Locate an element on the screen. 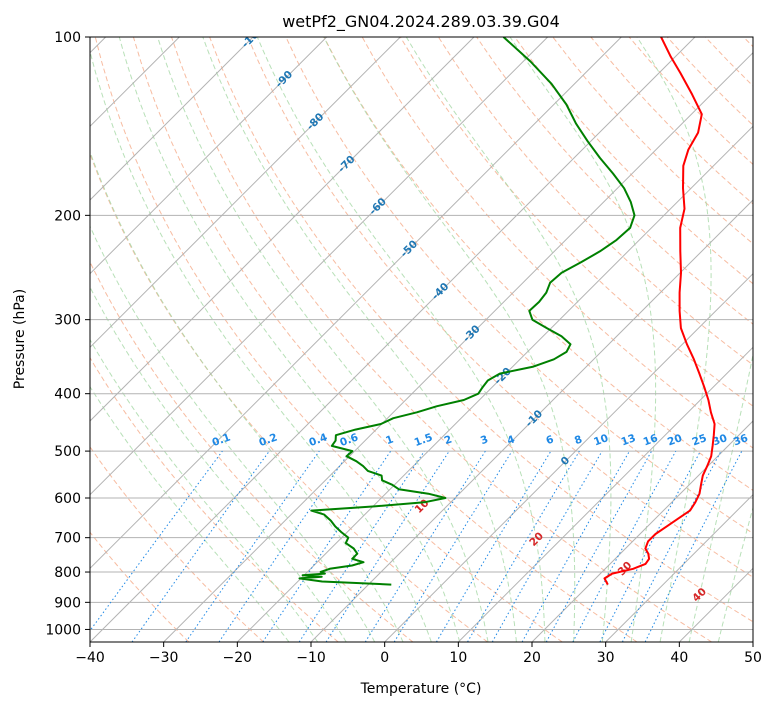  y-tick-label: 400 is located at coordinates (67, 395).